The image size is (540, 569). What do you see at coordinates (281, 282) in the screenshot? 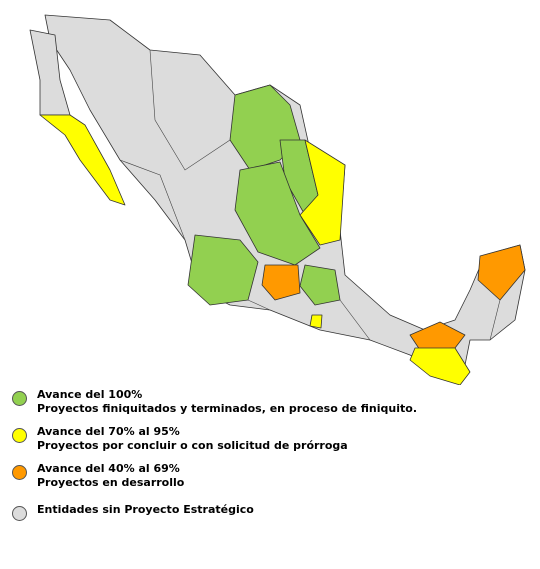
I see `guanajuato` at bounding box center [281, 282].